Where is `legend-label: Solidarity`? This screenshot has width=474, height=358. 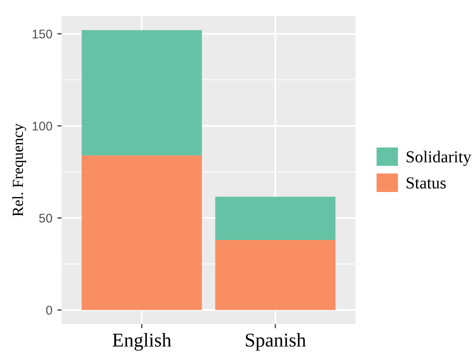 legend-label: Solidarity is located at coordinates (439, 158).